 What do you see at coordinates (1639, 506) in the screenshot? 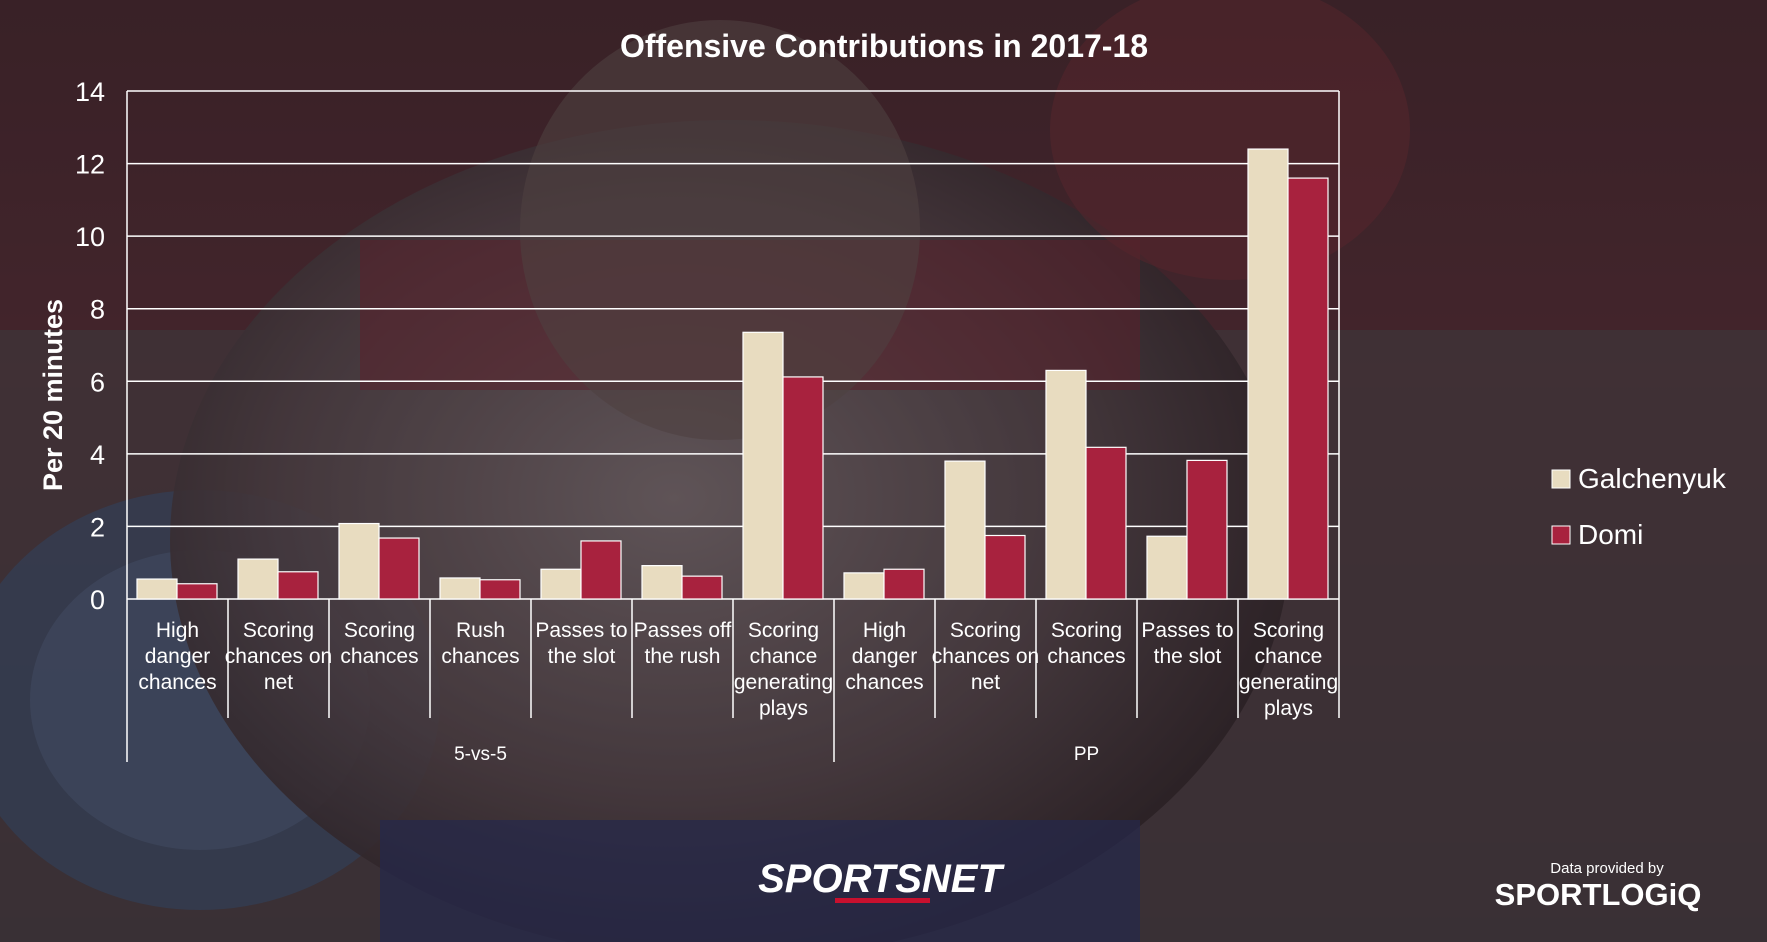
I see `legend: Galchenyuk Domi` at bounding box center [1639, 506].